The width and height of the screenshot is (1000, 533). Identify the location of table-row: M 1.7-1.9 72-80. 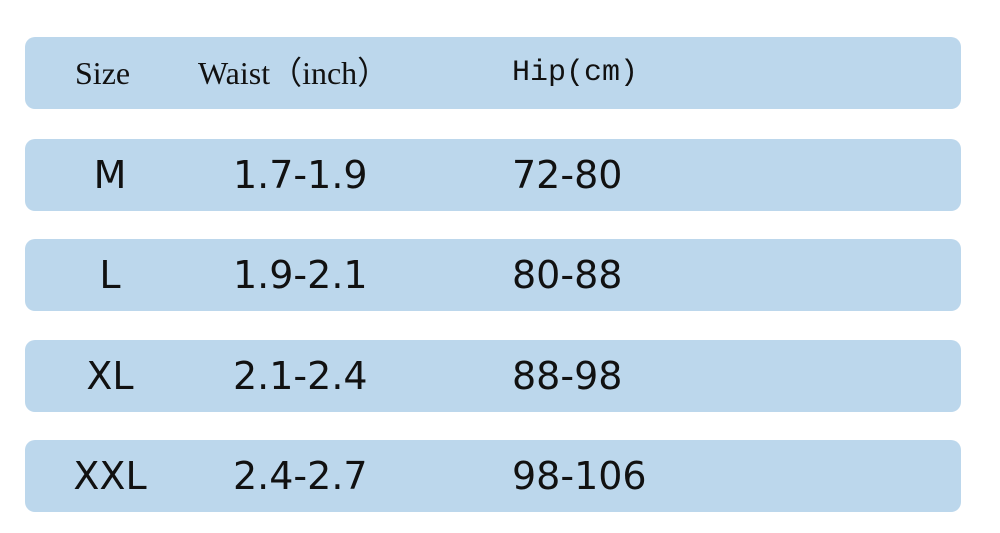
(493, 175).